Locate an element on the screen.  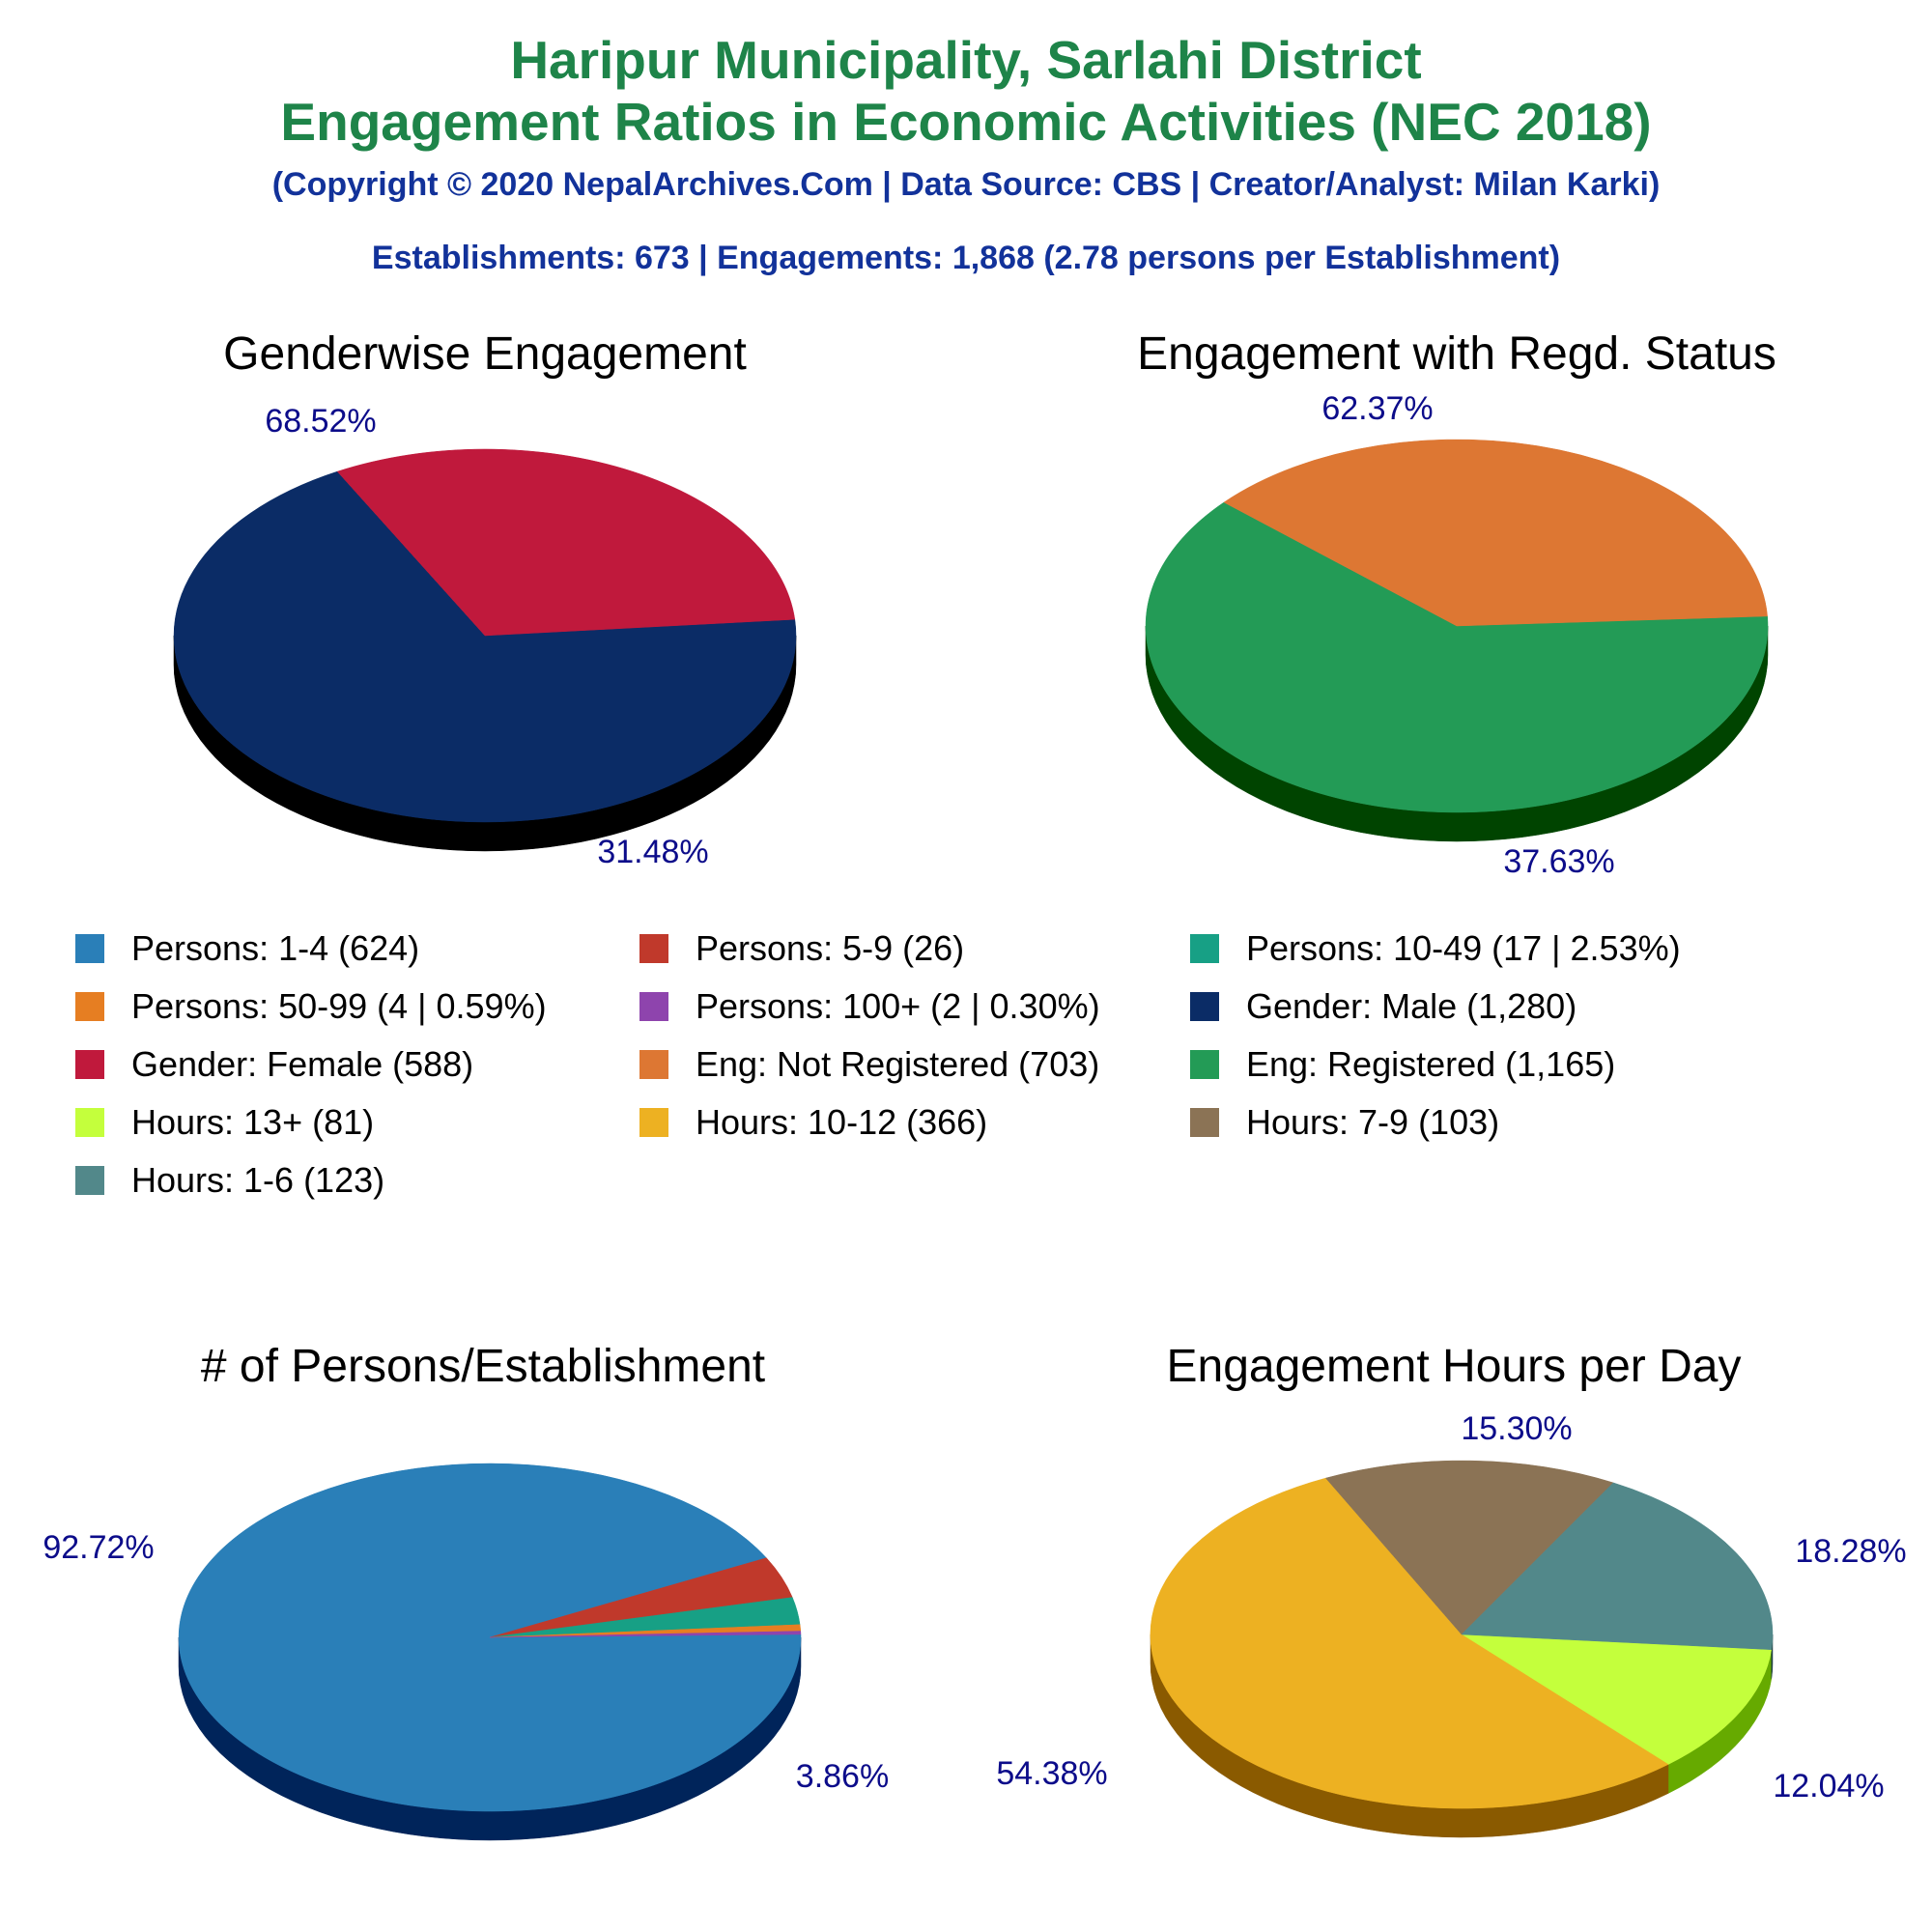
pie-percent-label: 15.30% is located at coordinates (1516, 1428).